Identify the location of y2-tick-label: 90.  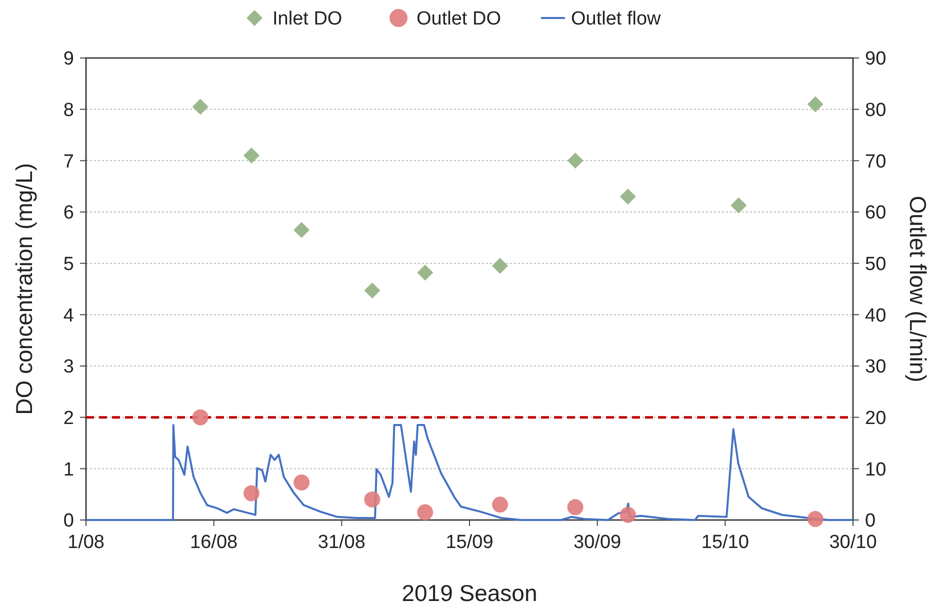
(875, 59).